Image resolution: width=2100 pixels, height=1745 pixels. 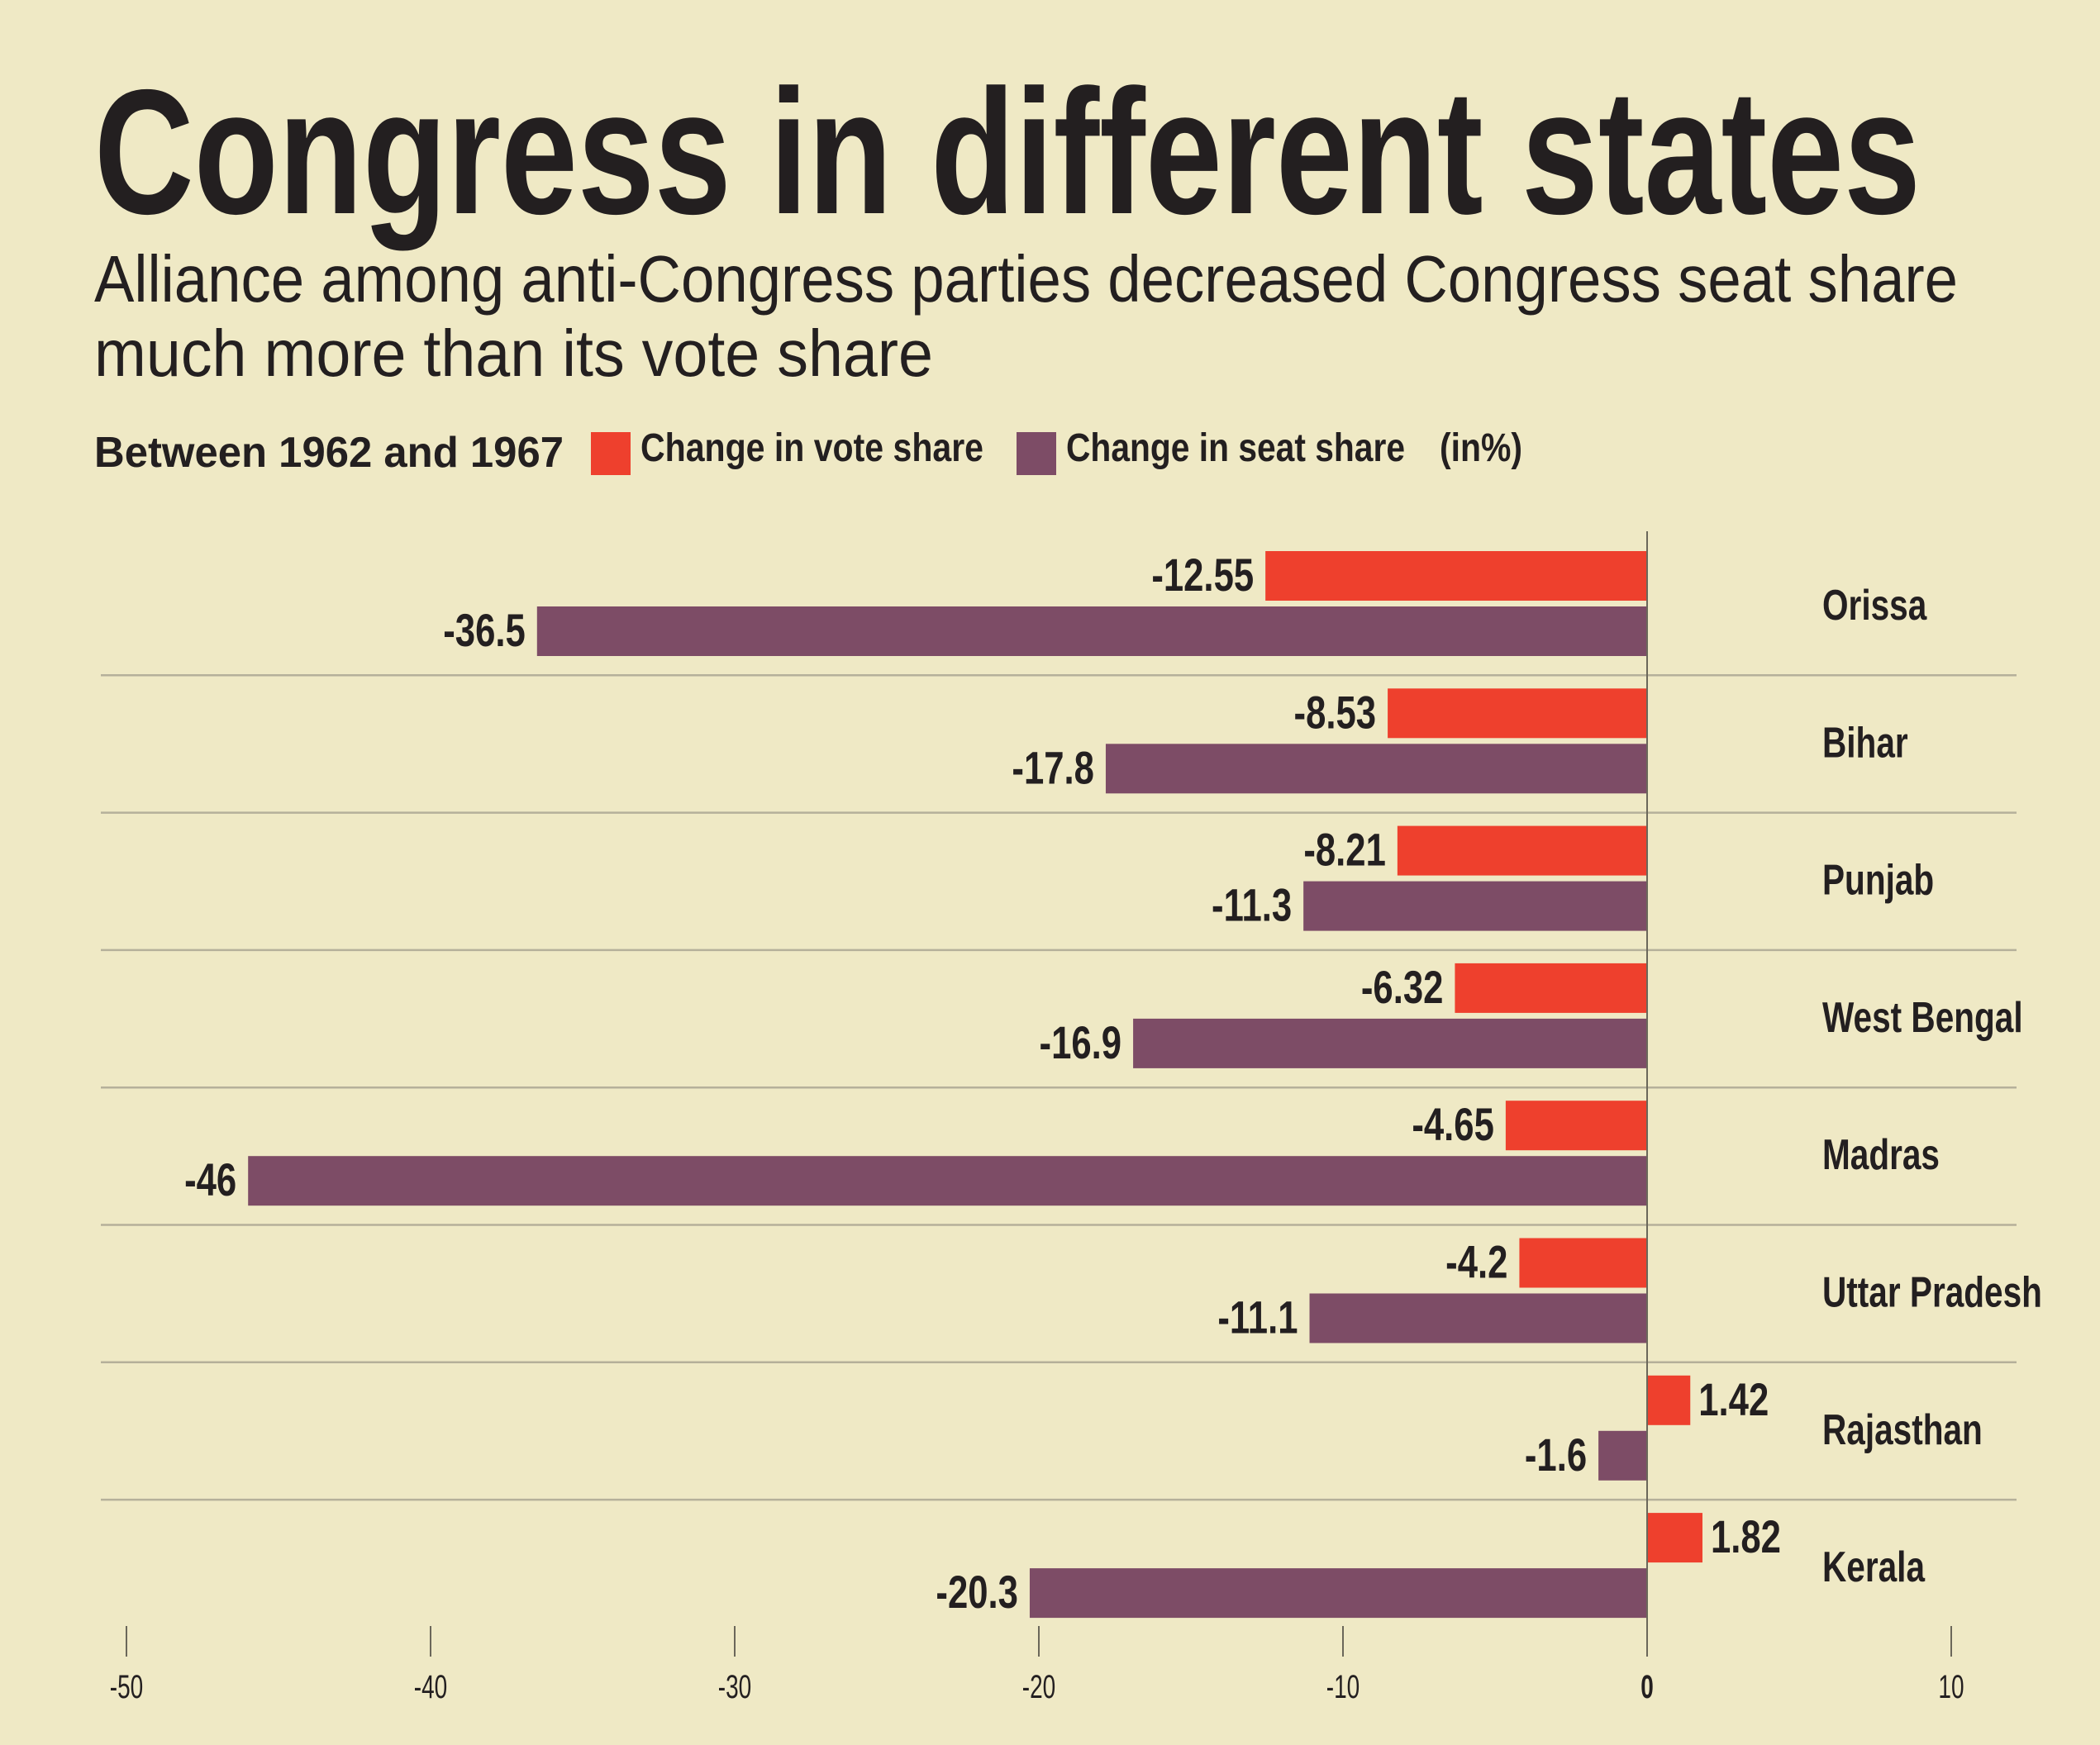 I want to click on data-label: -8.21, so click(x=1344, y=849).